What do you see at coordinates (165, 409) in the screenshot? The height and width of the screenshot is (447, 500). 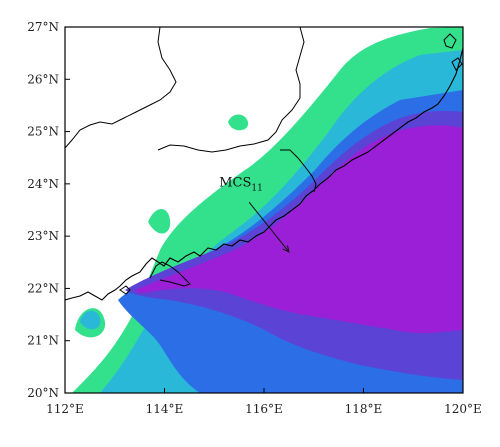 I see `lon-tick-label: 114°E` at bounding box center [165, 409].